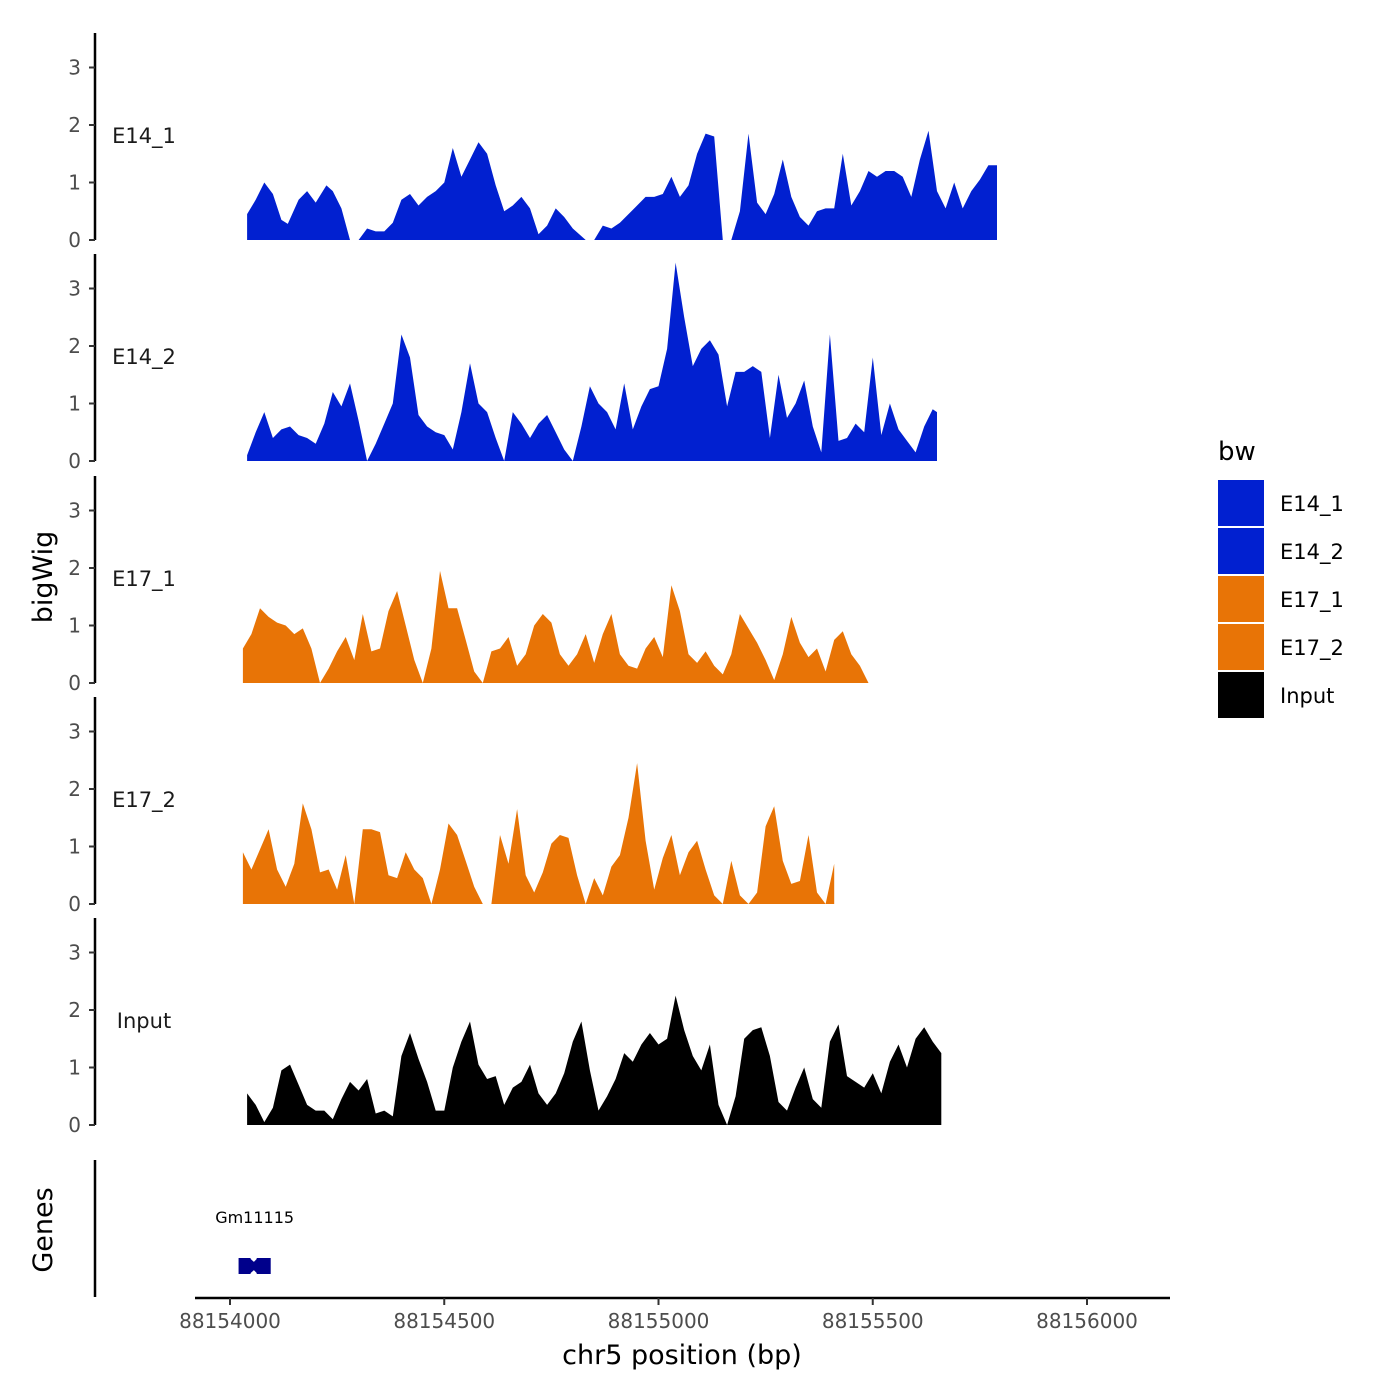 This screenshot has width=1400, height=1400. I want to click on legend-entry-E14_2: E14_2, so click(1281, 551).